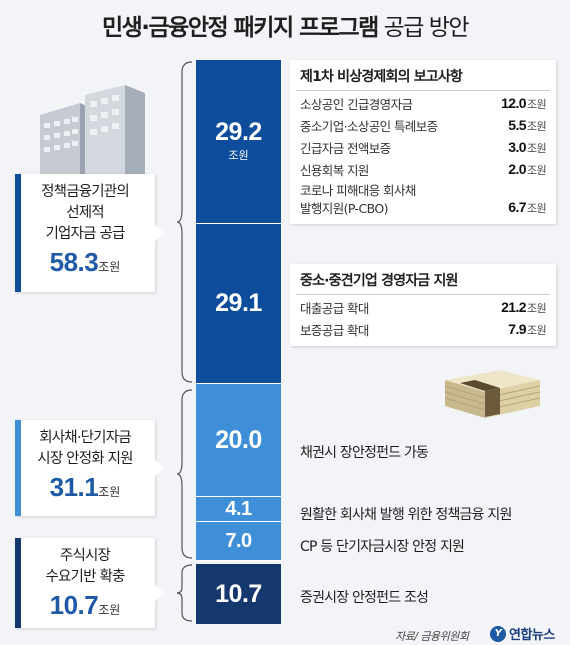 This screenshot has height=645, width=570. I want to click on group-name: 주식시장 수요기반 확충, so click(85, 566).